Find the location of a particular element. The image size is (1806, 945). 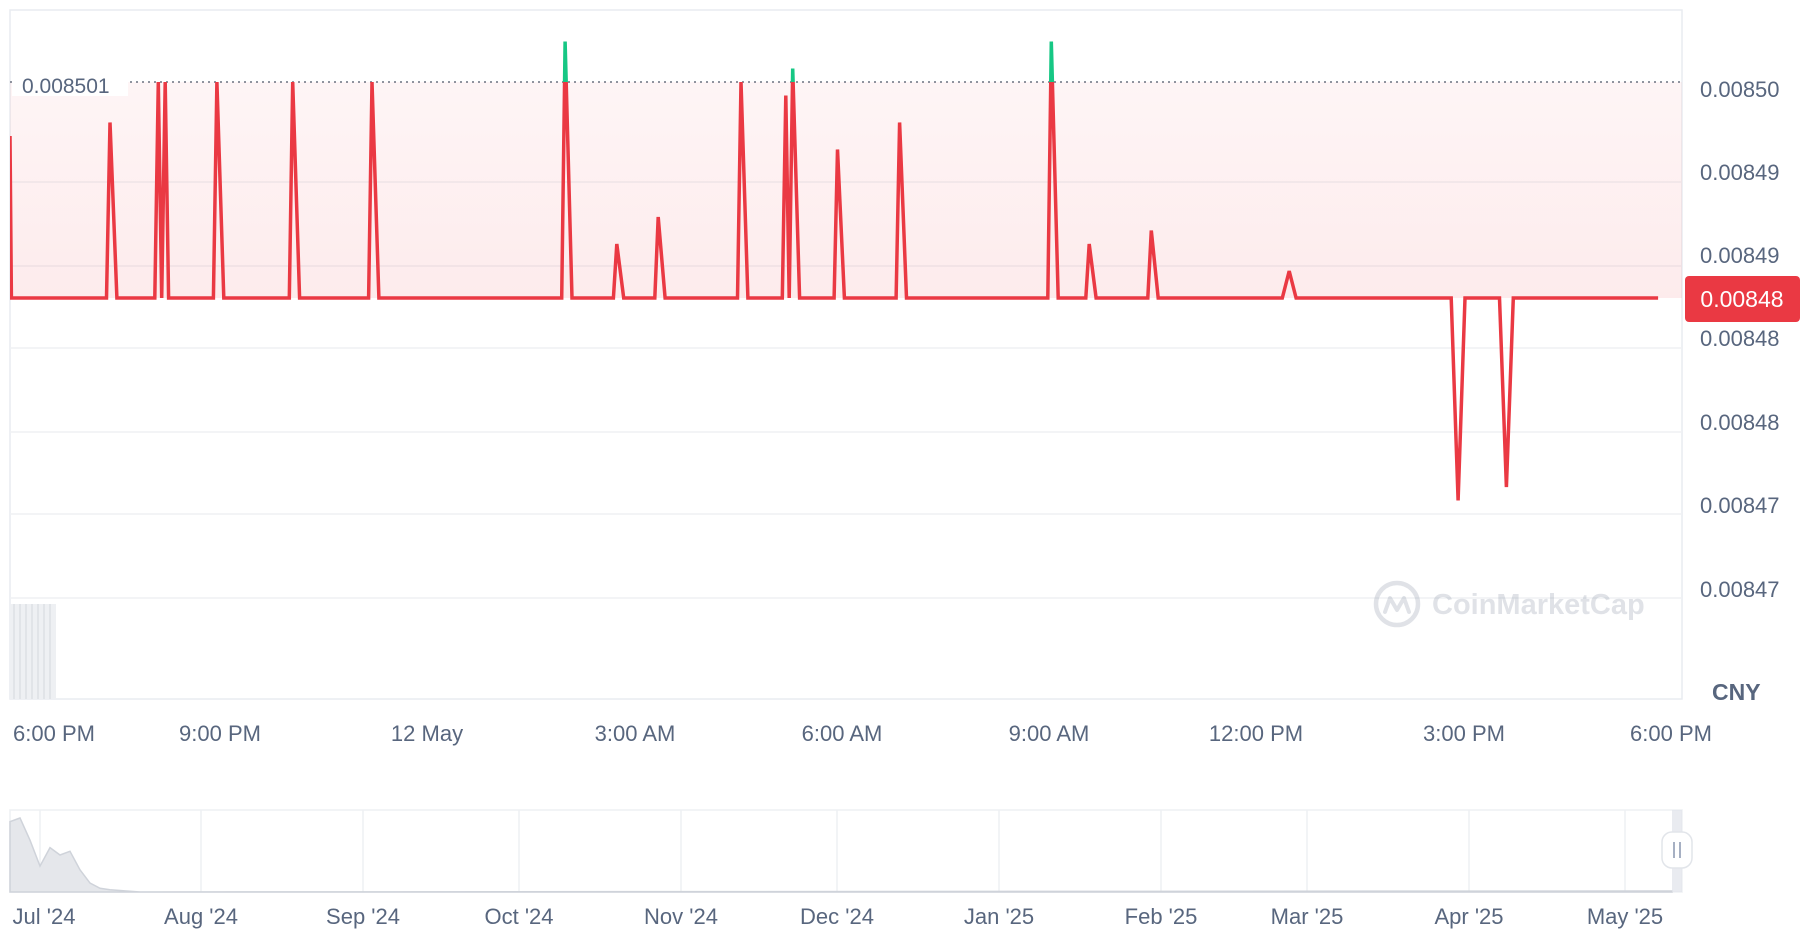

current-price-badge-bg is located at coordinates (1742, 299).